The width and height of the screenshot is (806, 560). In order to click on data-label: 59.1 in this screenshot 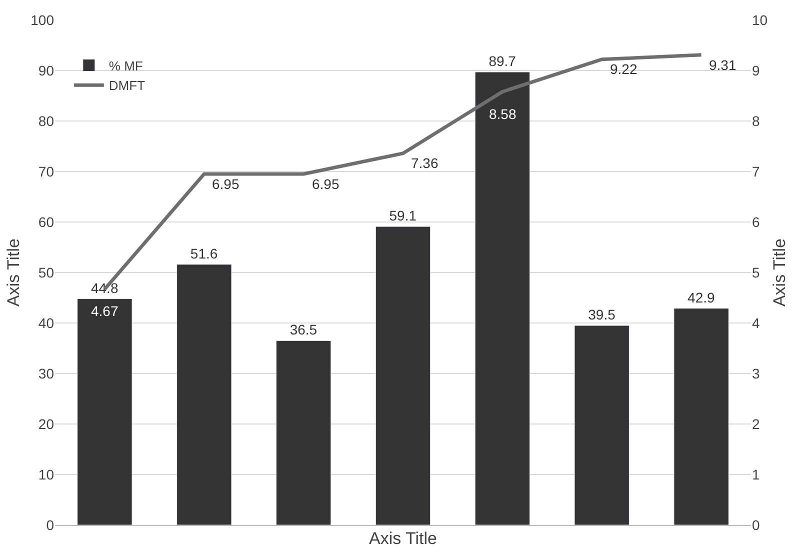, I will do `click(403, 216)`.